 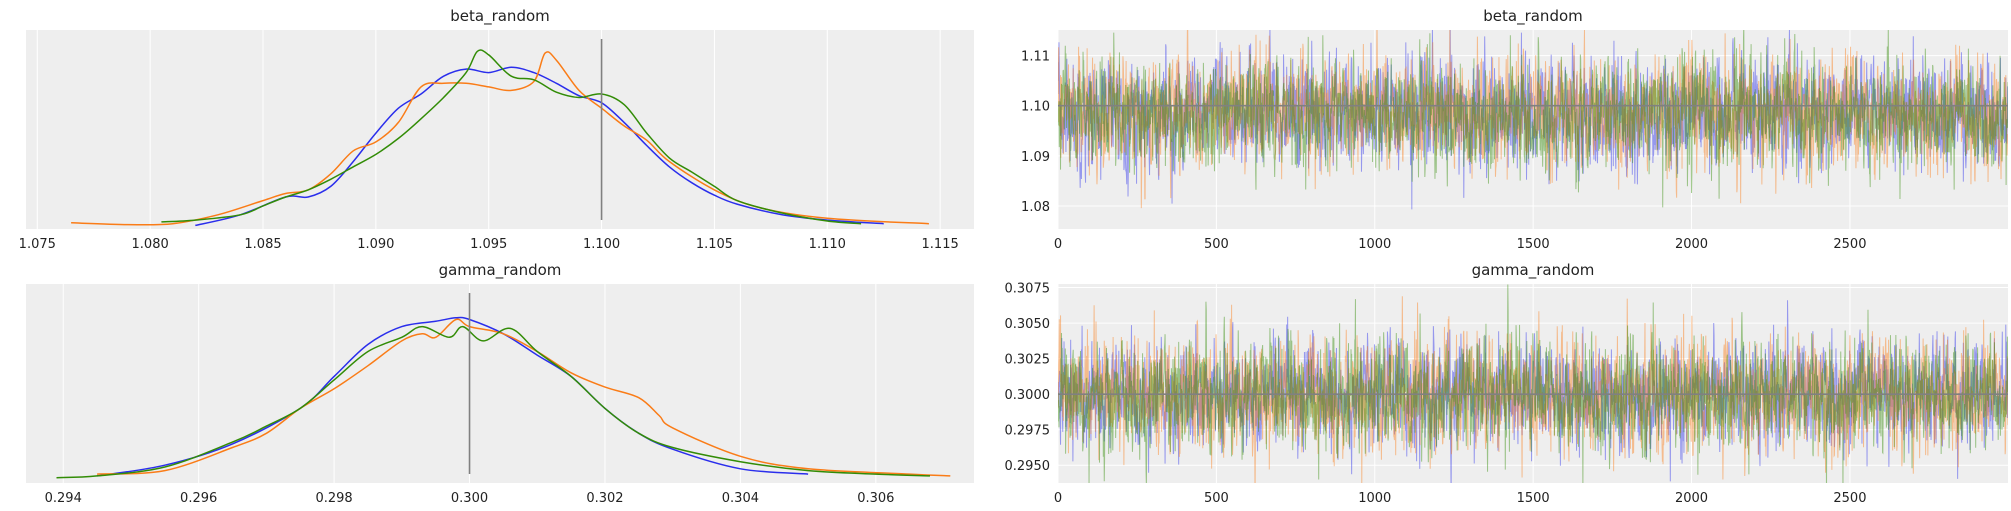 What do you see at coordinates (827, 244) in the screenshot?
I see `x-tick-label: 1.110` at bounding box center [827, 244].